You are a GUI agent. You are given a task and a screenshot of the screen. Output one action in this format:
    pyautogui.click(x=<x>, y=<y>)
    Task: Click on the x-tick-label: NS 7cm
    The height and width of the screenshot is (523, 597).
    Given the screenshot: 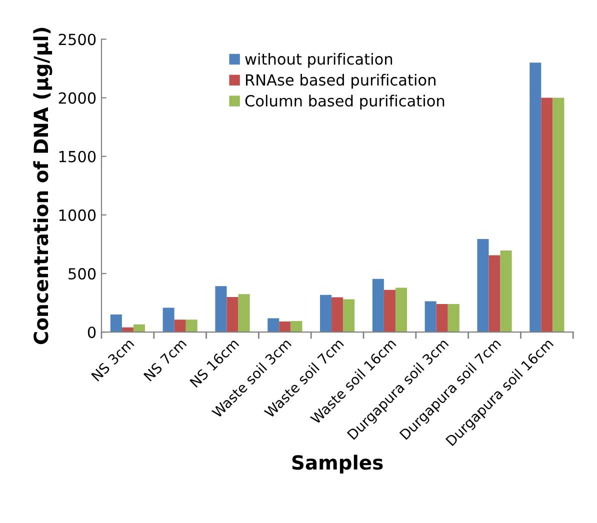 What is the action you would take?
    pyautogui.click(x=165, y=360)
    